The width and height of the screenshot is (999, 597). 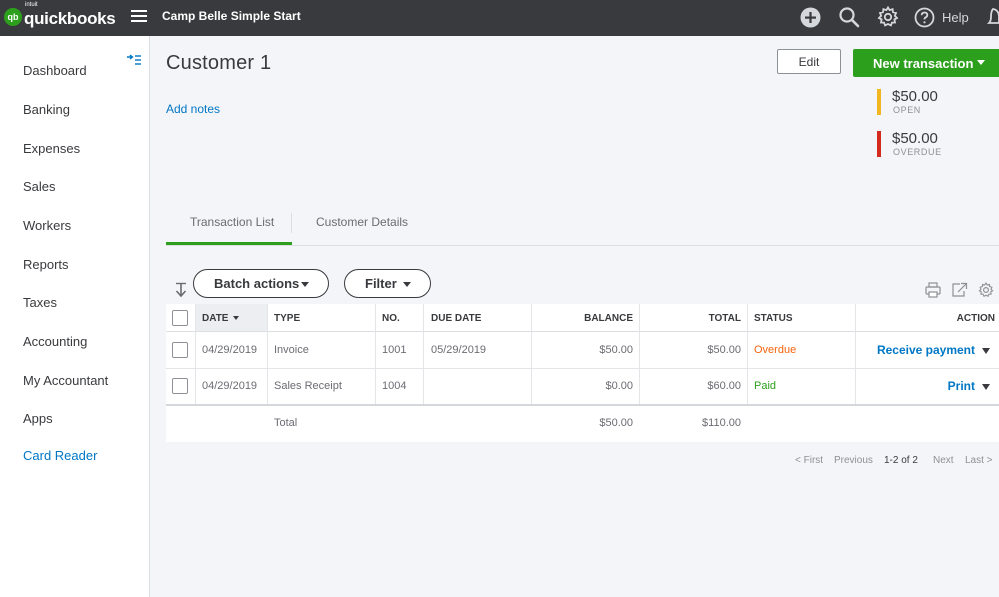 What do you see at coordinates (231, 16) in the screenshot?
I see `company-name: Camp Belle Simple Start` at bounding box center [231, 16].